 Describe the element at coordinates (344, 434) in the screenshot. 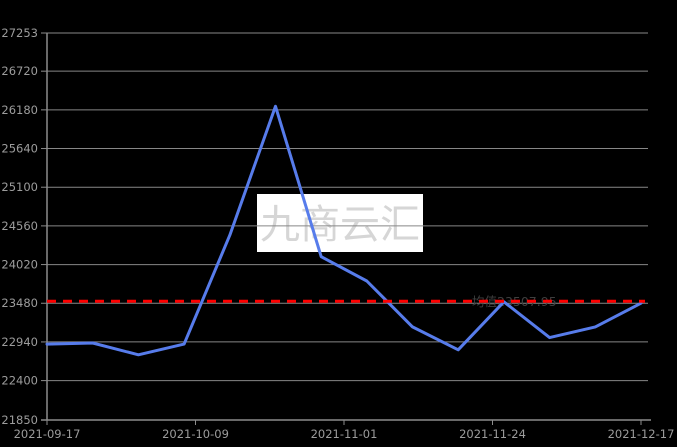

I see `x-axis-label: 2021-11-01` at that location.